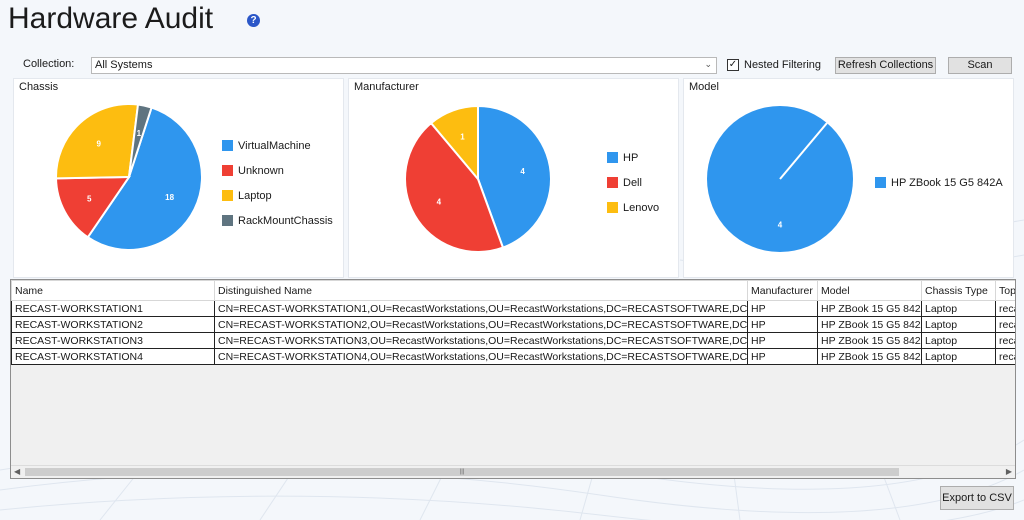  I want to click on pie-value-label: 5, so click(89, 199).